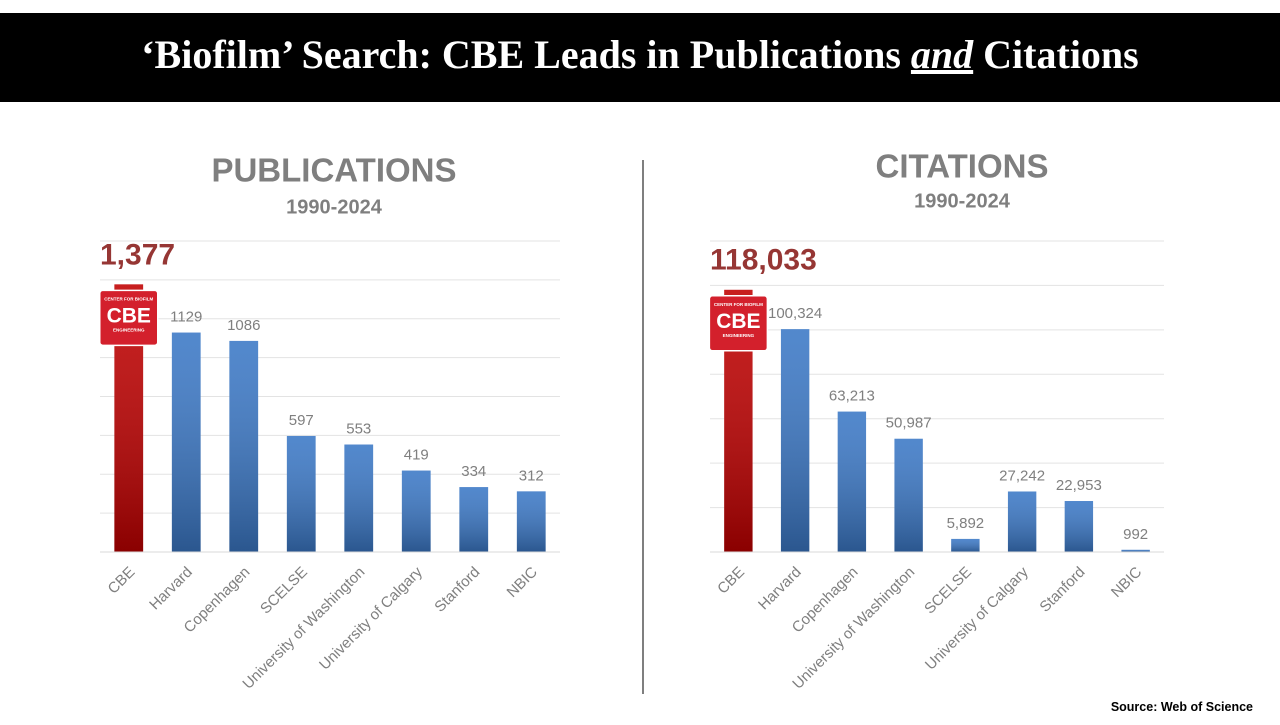 The height and width of the screenshot is (725, 1280). I want to click on value-label: 27,242, so click(1022, 475).